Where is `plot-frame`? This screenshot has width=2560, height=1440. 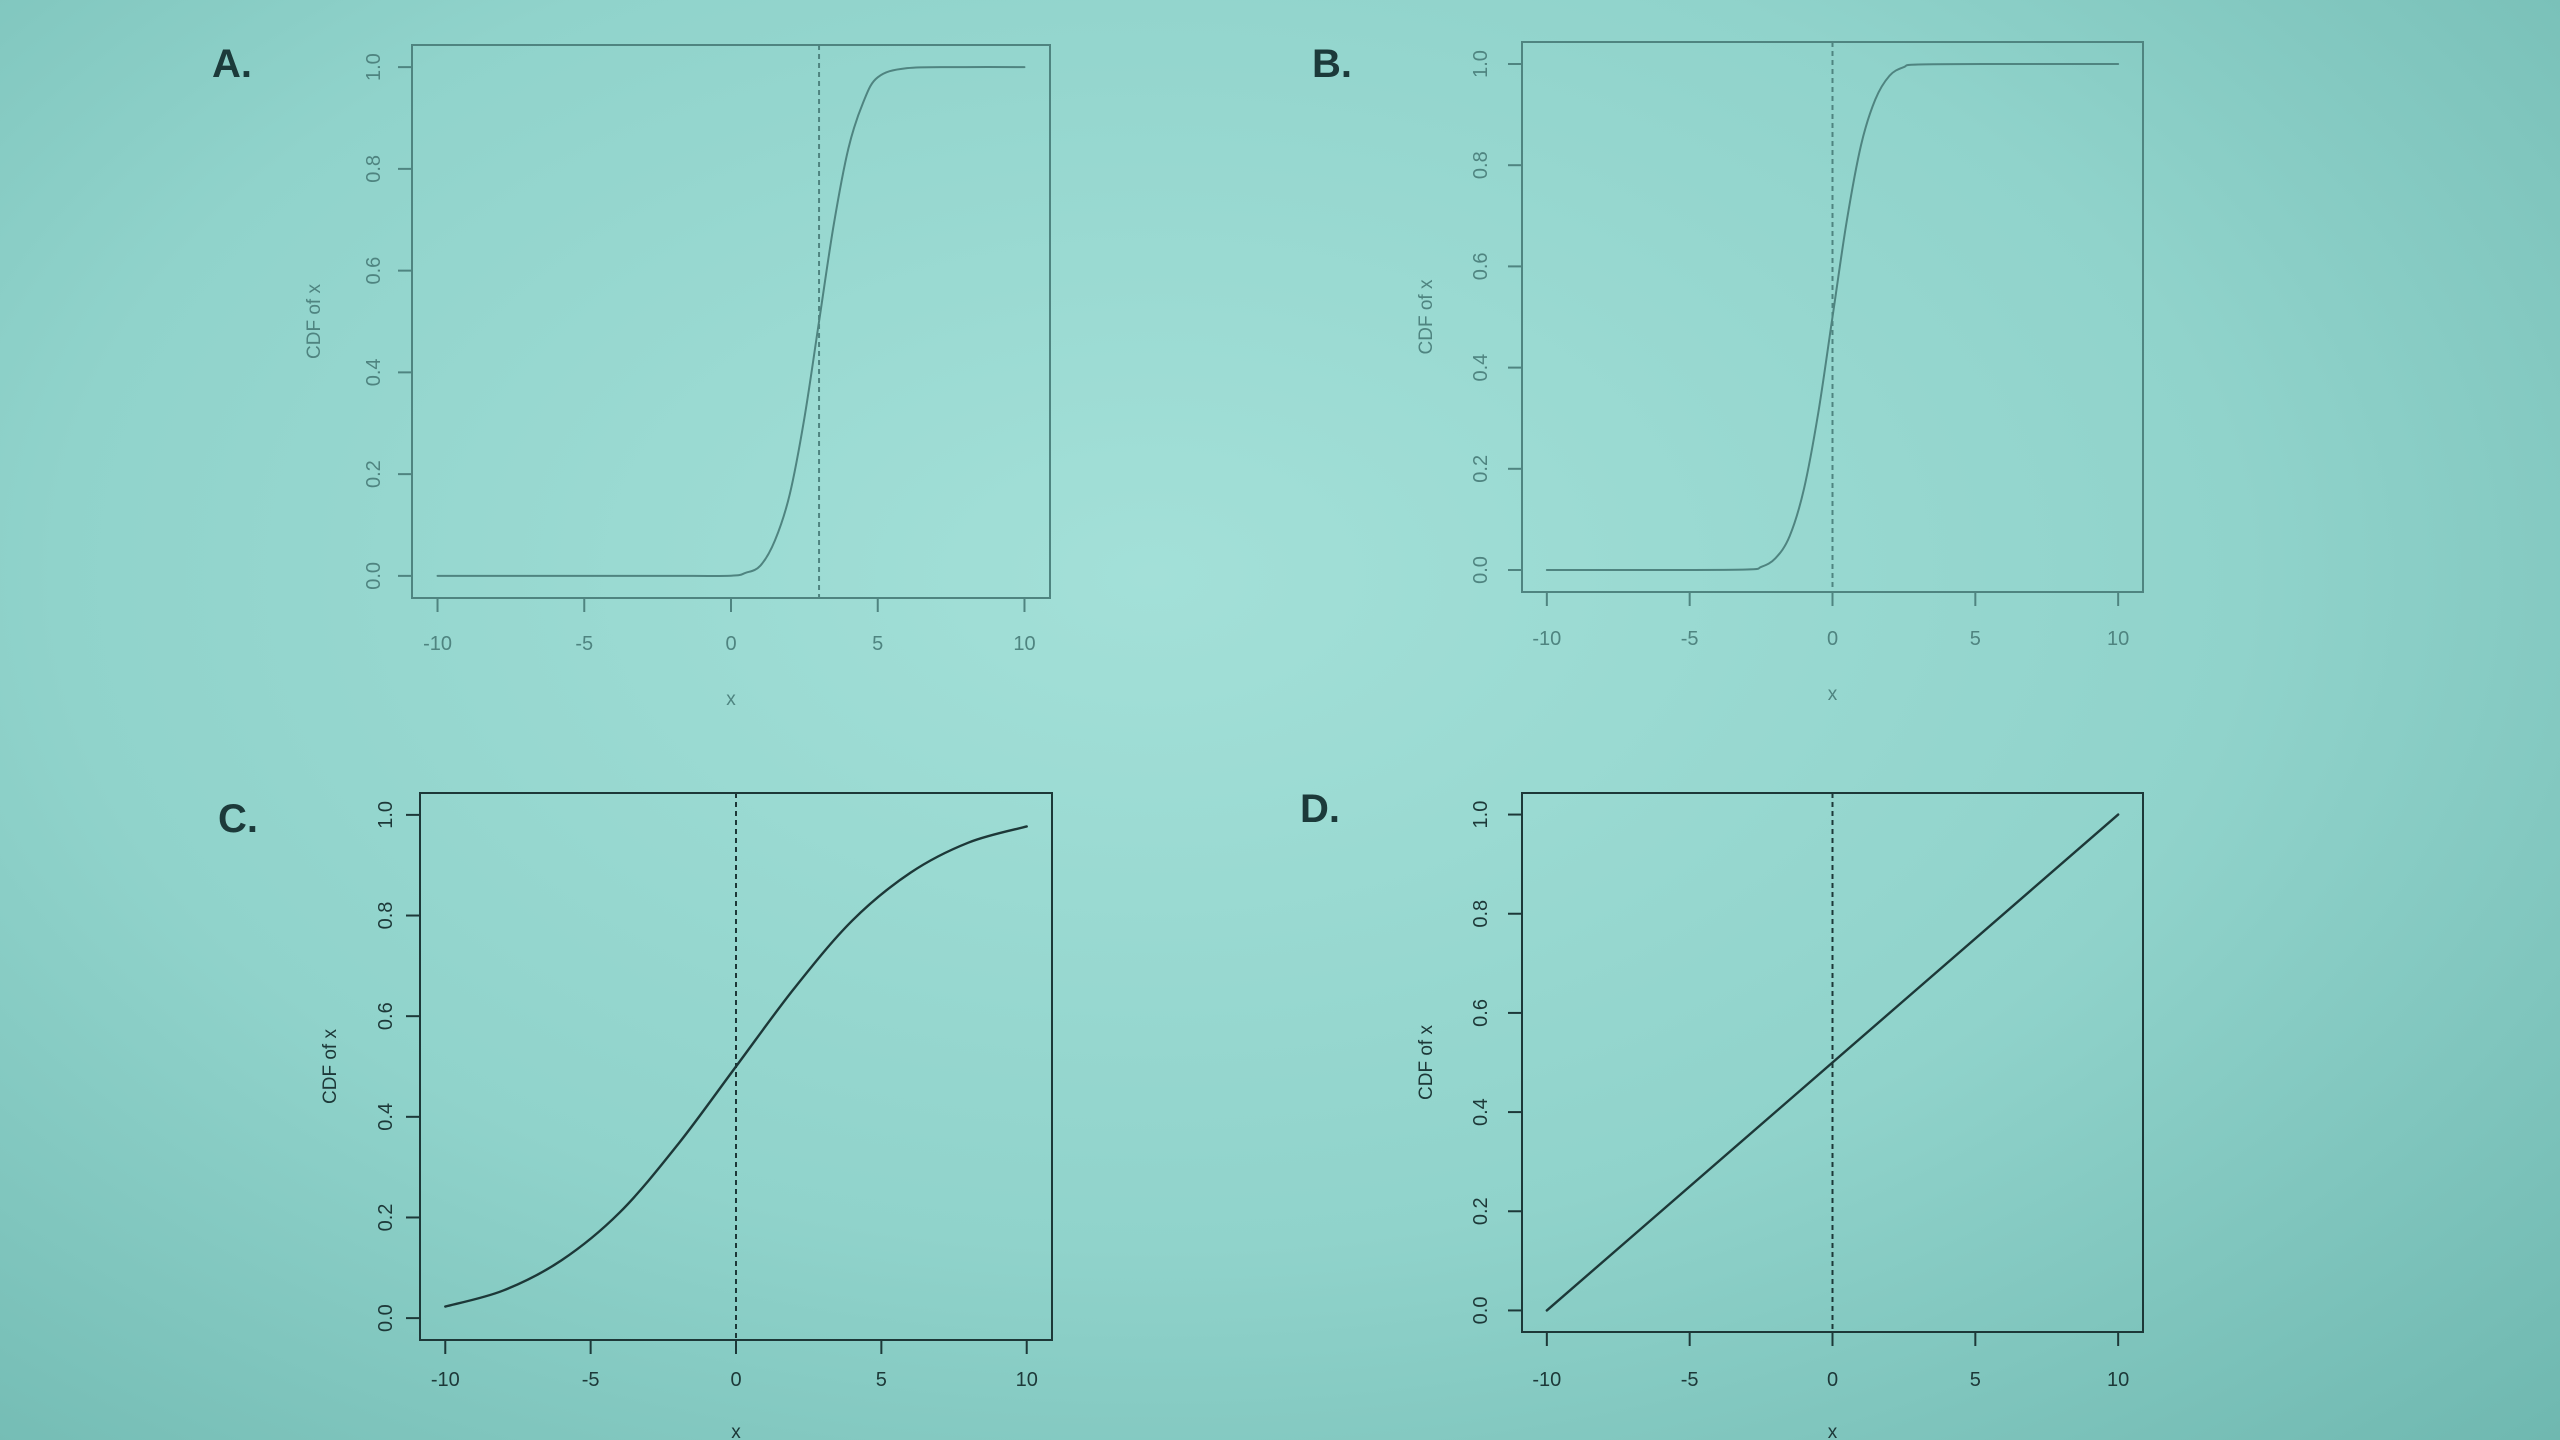
plot-frame is located at coordinates (731, 321).